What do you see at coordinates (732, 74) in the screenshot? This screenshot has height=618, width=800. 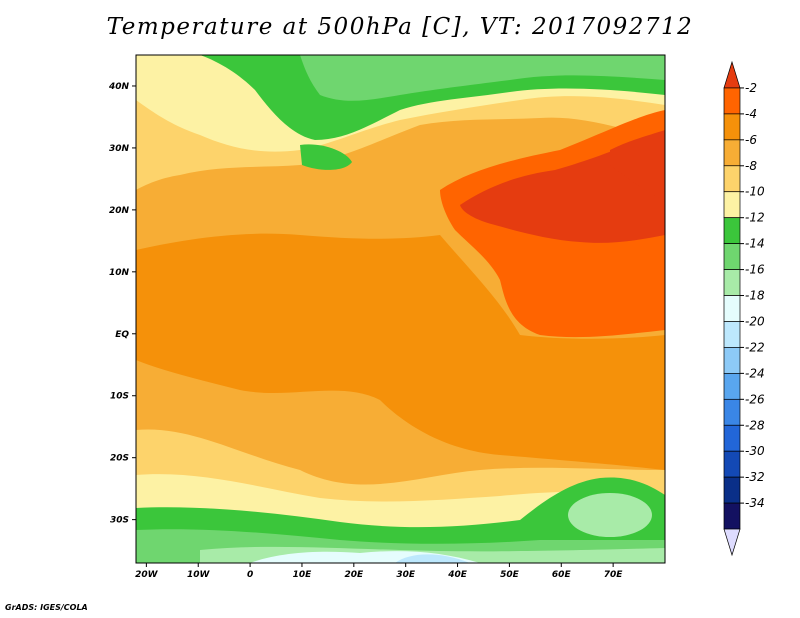 I see `colorbar-arrow-top` at bounding box center [732, 74].